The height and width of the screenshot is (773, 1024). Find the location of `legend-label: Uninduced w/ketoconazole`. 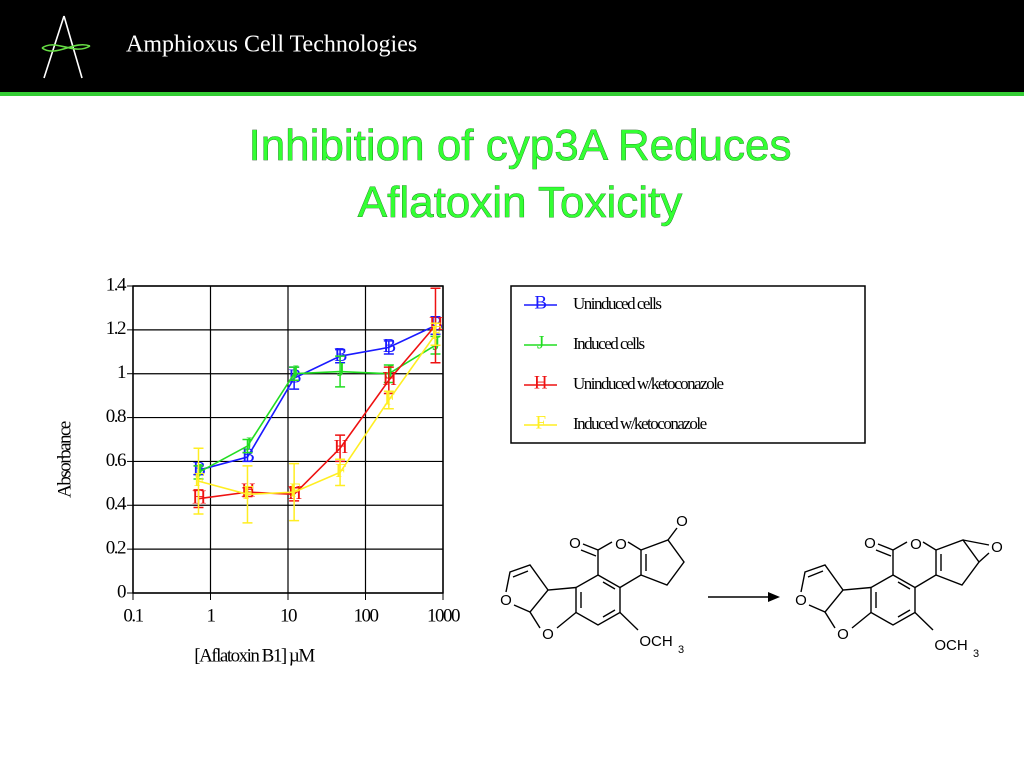

legend-label: Uninduced w/ketoconazole is located at coordinates (648, 383).